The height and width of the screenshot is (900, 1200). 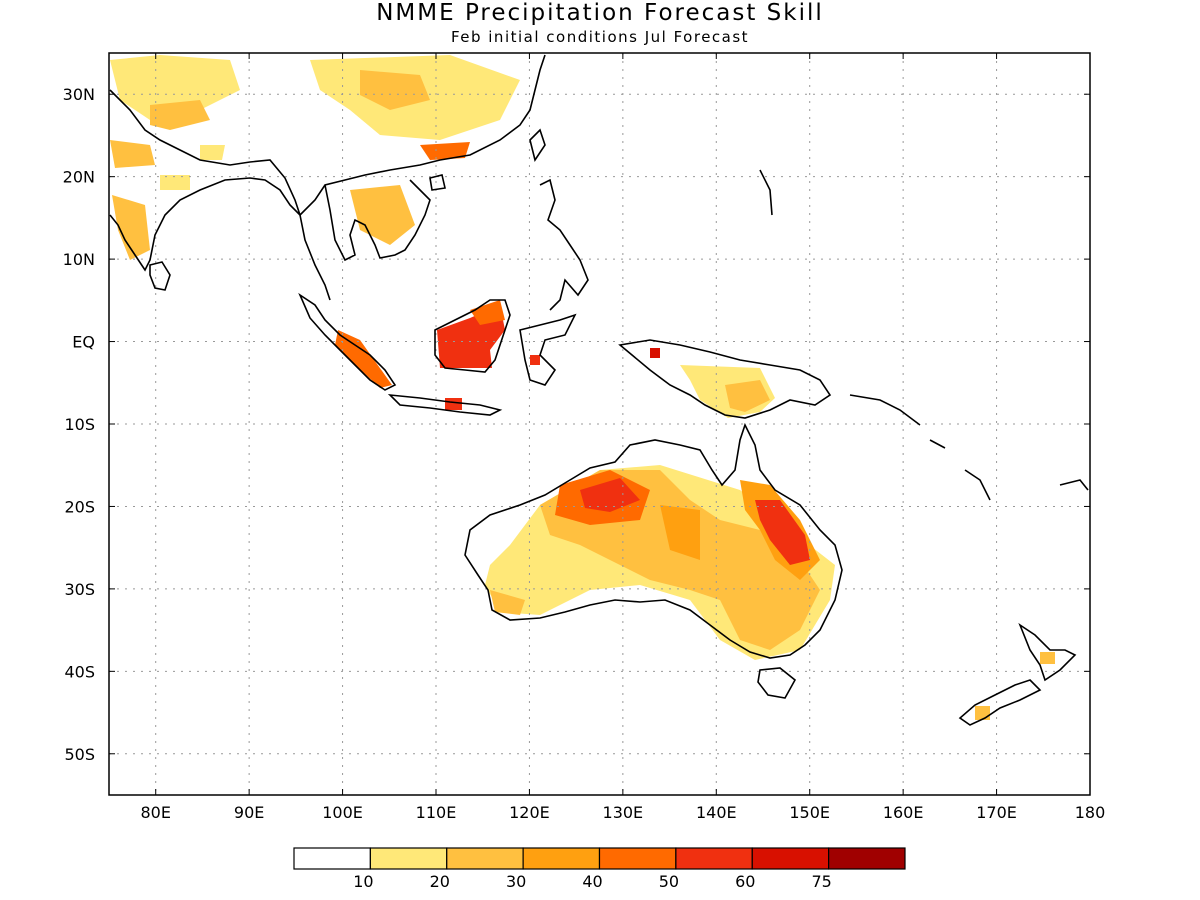 I want to click on lat-tick-label: 10S, so click(x=79, y=424).